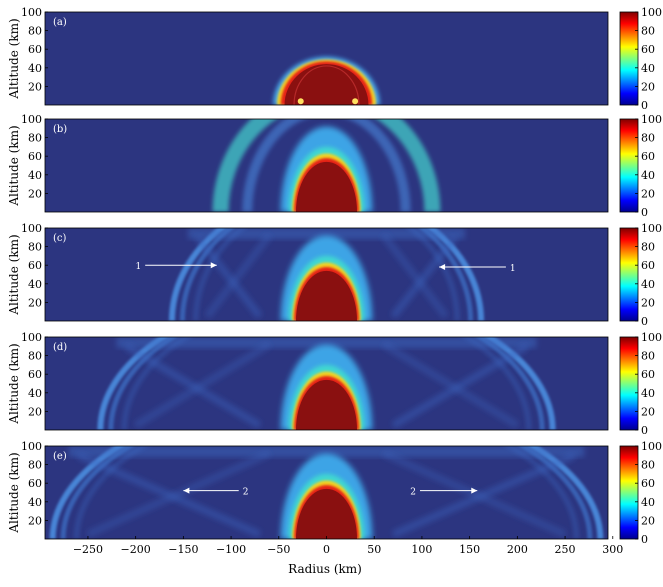 The height and width of the screenshot is (587, 663). I want to click on panel-label: (d), so click(60, 347).